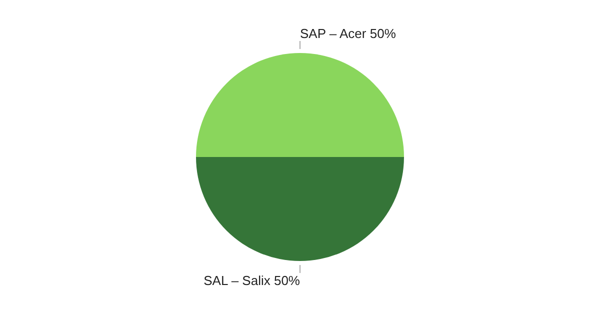 This screenshot has height=310, width=600. What do you see at coordinates (348, 33) in the screenshot?
I see `slice-label: SAP – Acer 50%` at bounding box center [348, 33].